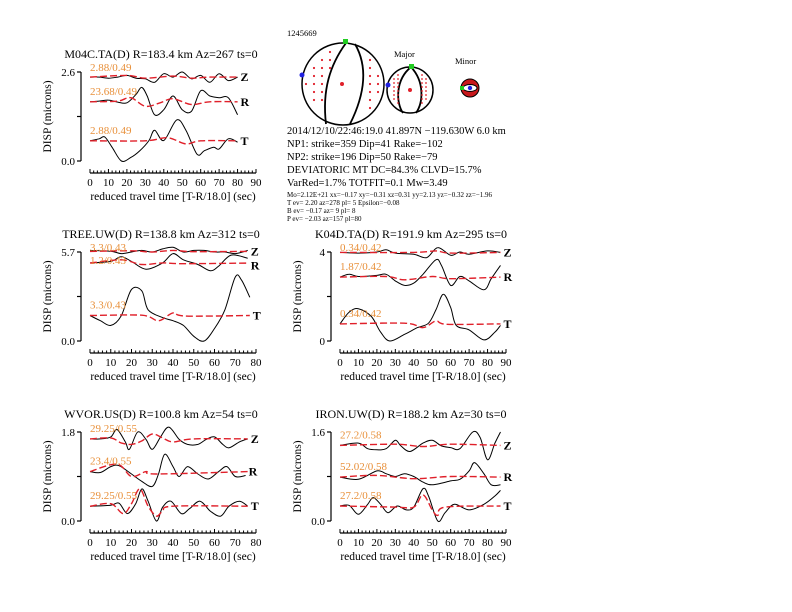  Describe the element at coordinates (175, 308) in the screenshot. I see `trace-t: 3.3/0.43 T` at that location.